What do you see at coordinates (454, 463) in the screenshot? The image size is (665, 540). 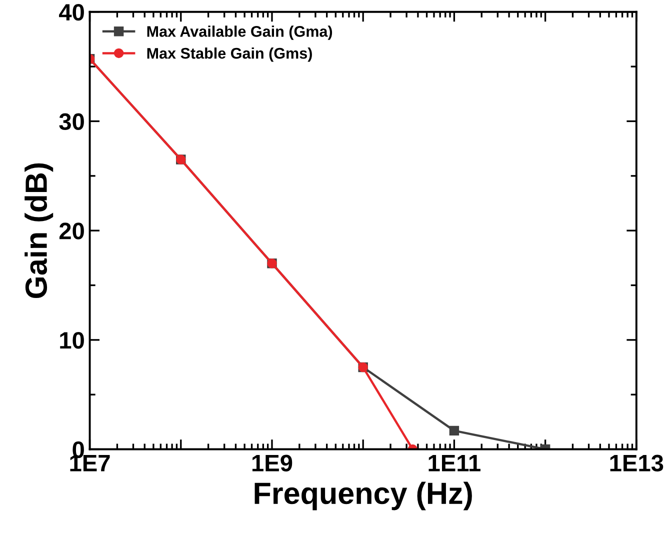 I see `x-tick-label: 1E11` at bounding box center [454, 463].